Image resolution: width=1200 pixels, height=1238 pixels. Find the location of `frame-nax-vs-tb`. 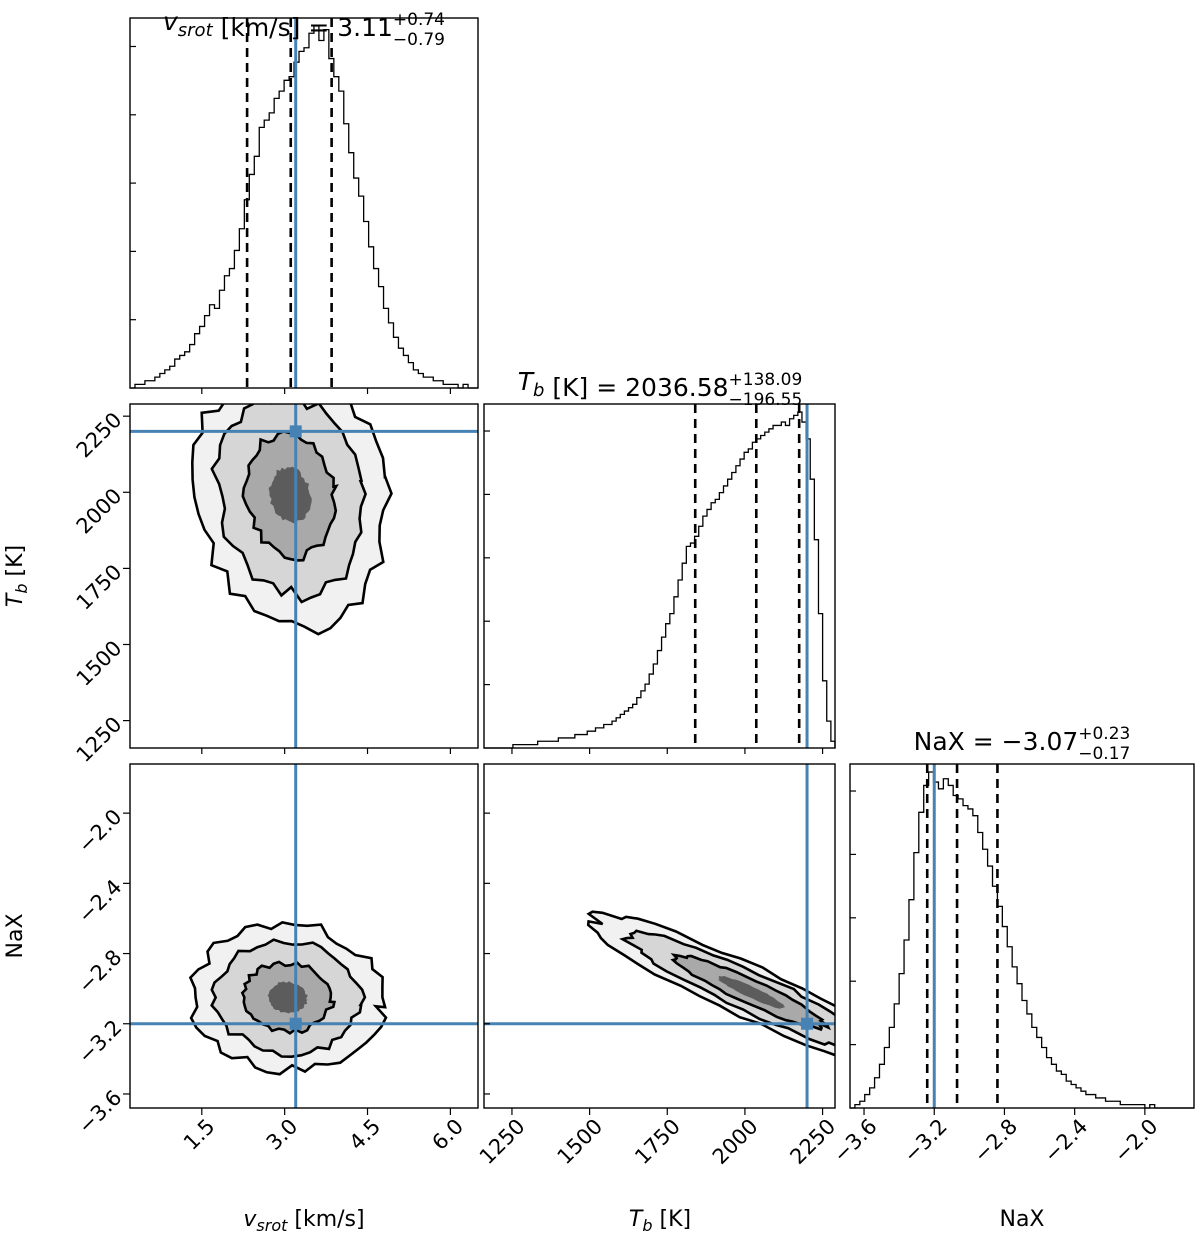

frame-nax-vs-tb is located at coordinates (659, 936).